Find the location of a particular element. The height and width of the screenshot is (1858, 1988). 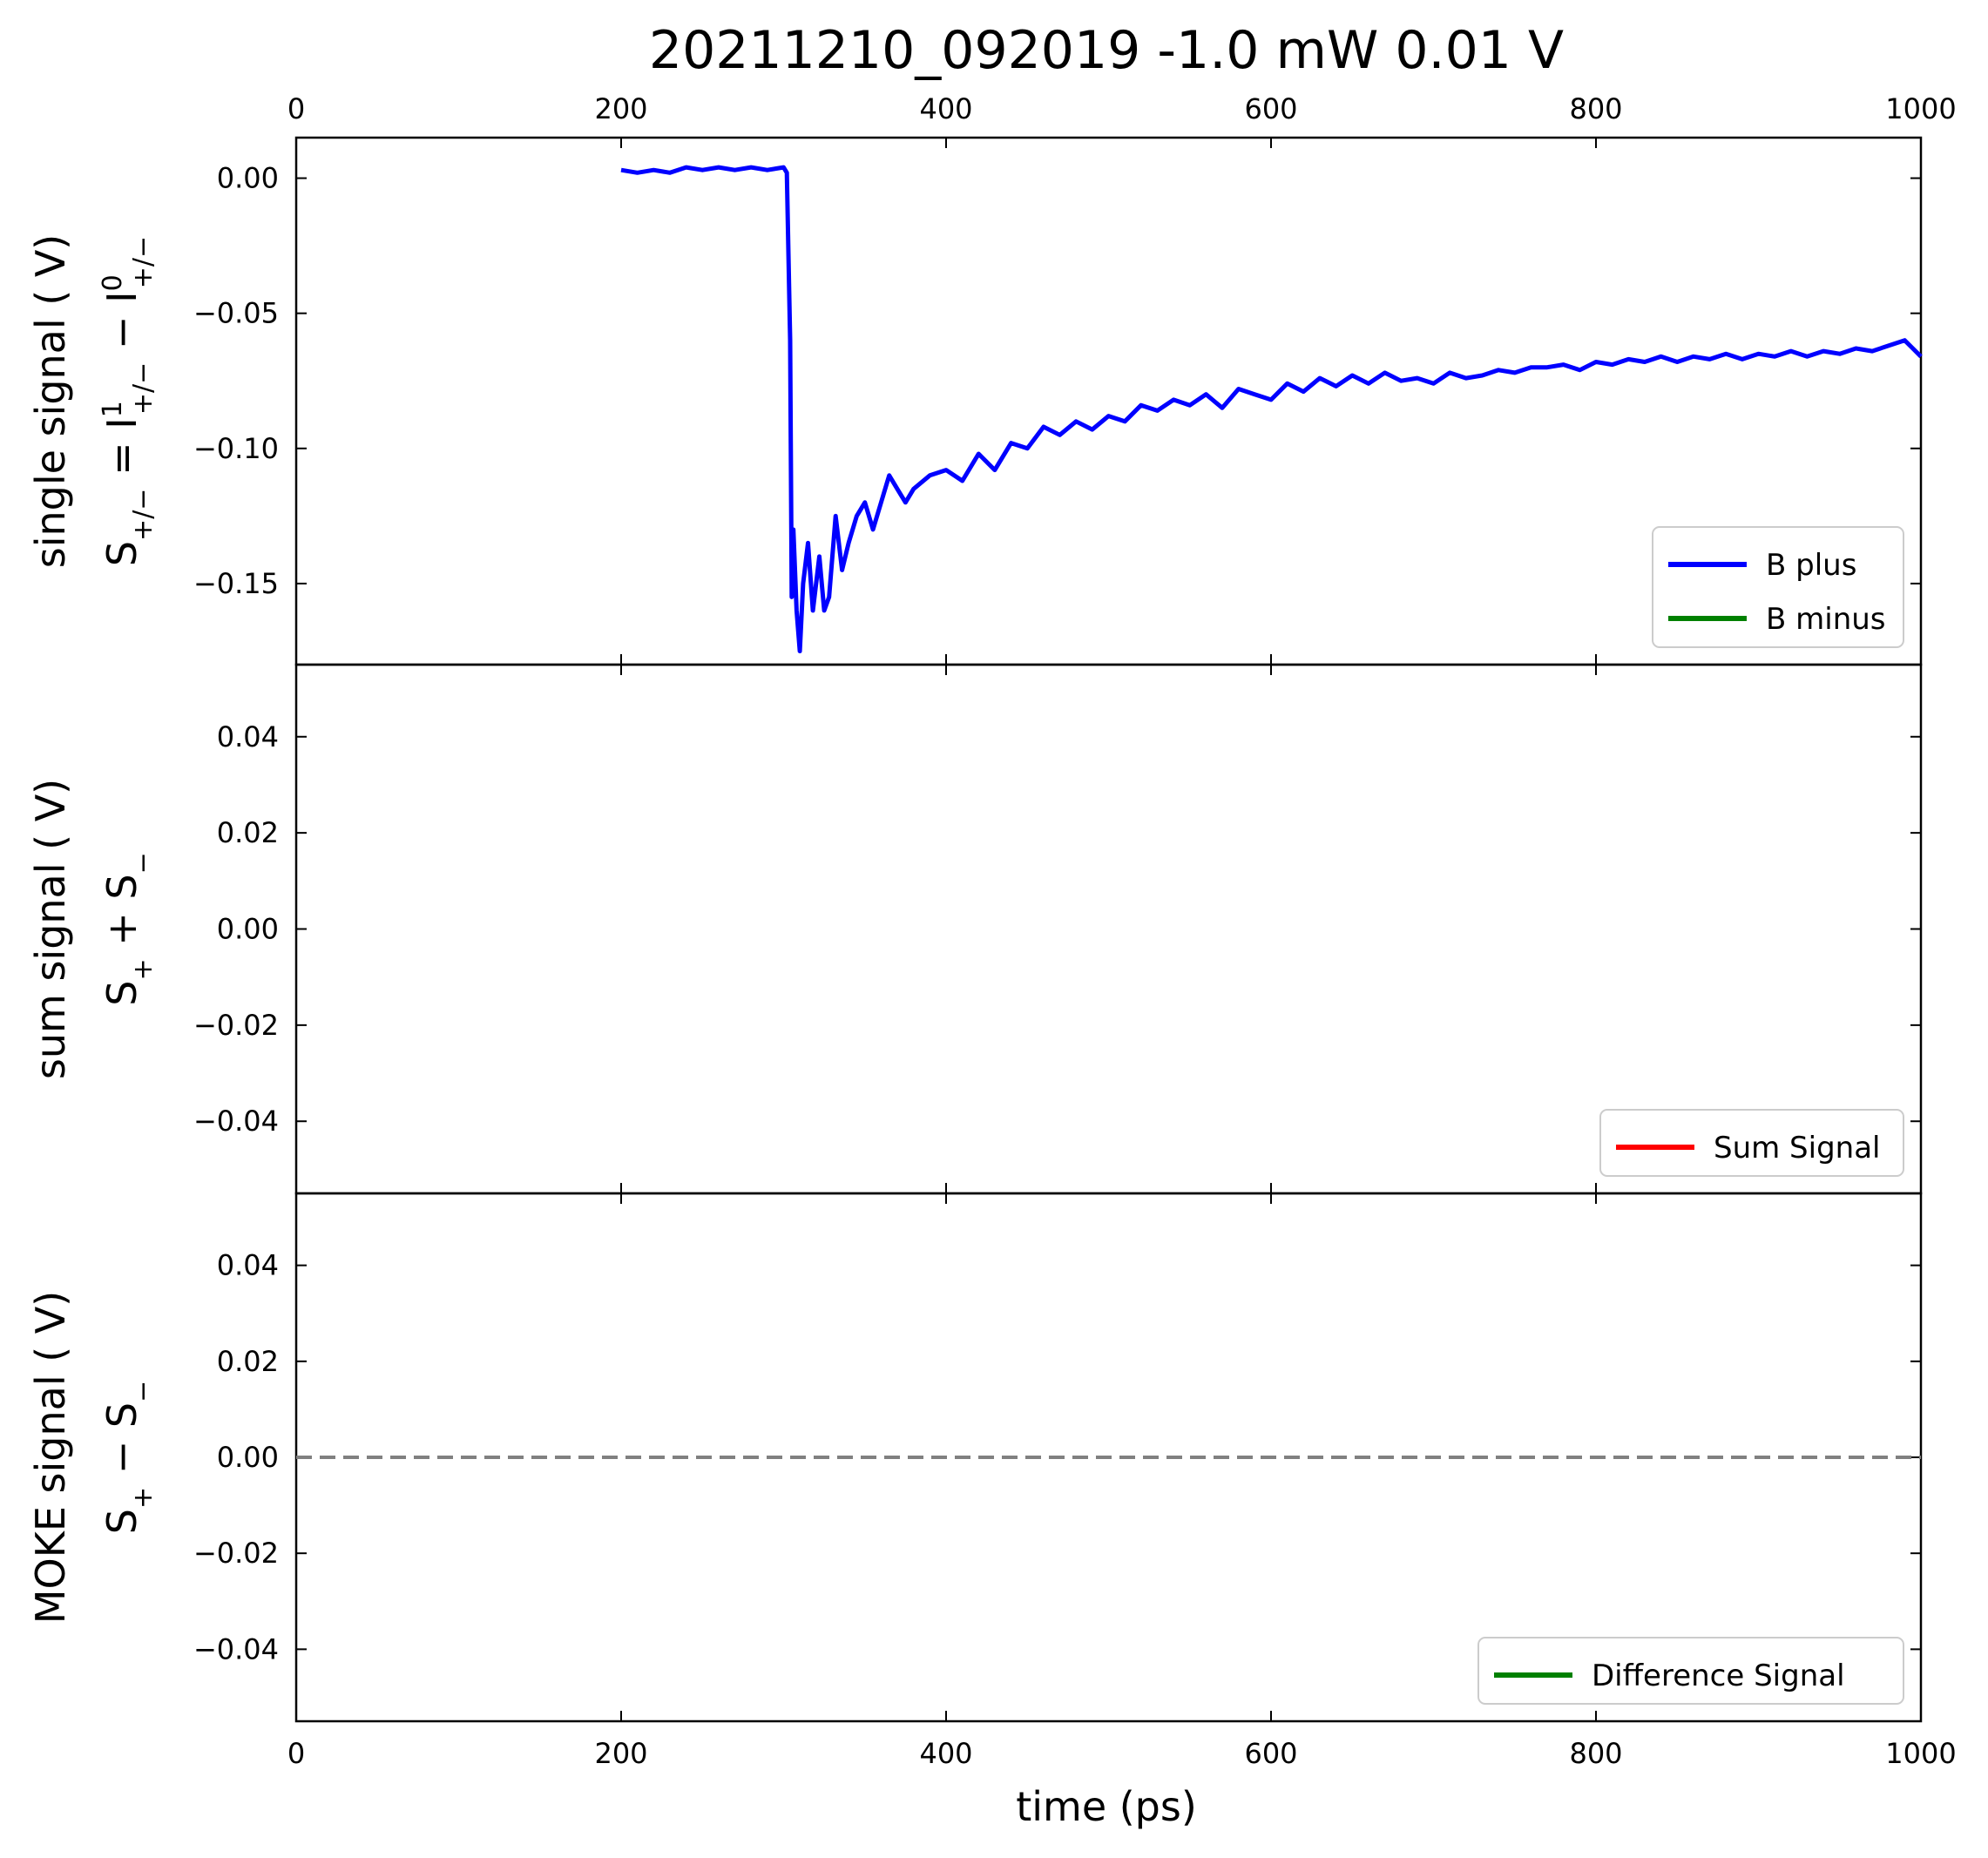

x-tick-label-bottom: 600 is located at coordinates (1270, 1753).